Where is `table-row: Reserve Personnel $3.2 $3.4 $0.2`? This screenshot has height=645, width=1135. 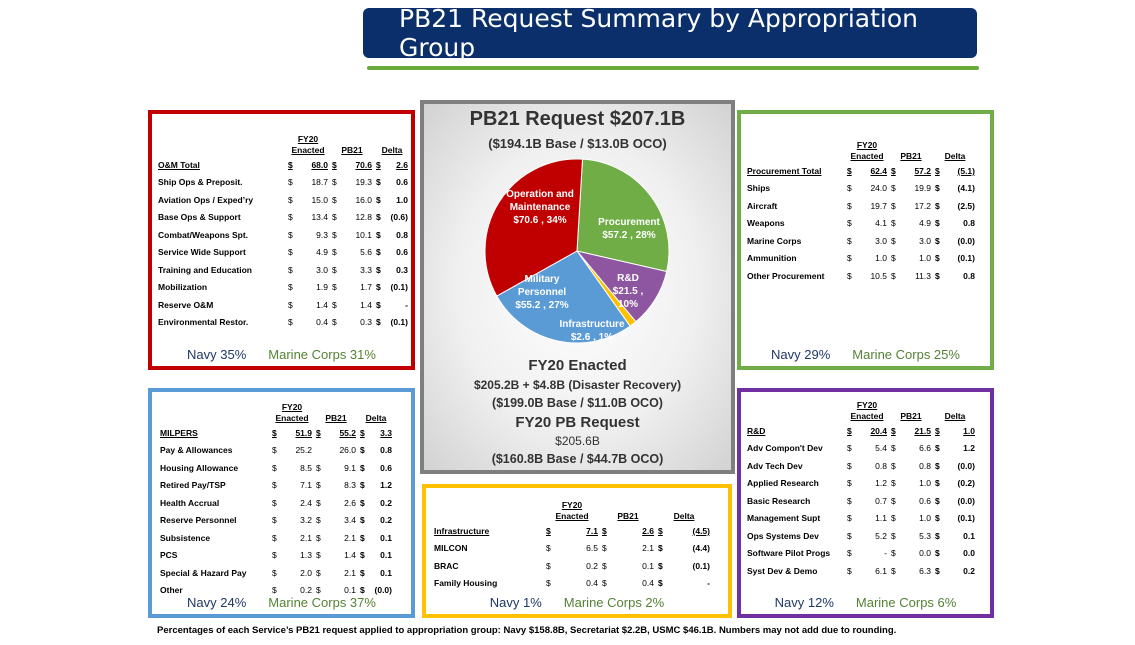 table-row: Reserve Personnel $3.2 $3.4 $0.2 is located at coordinates (276, 521).